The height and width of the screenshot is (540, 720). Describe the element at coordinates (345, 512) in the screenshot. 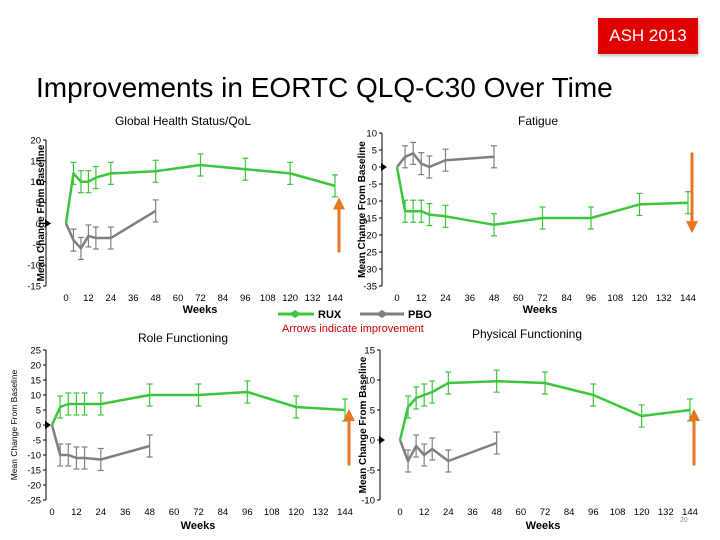

I see `role-functioning-x-tick-label: 144` at that location.